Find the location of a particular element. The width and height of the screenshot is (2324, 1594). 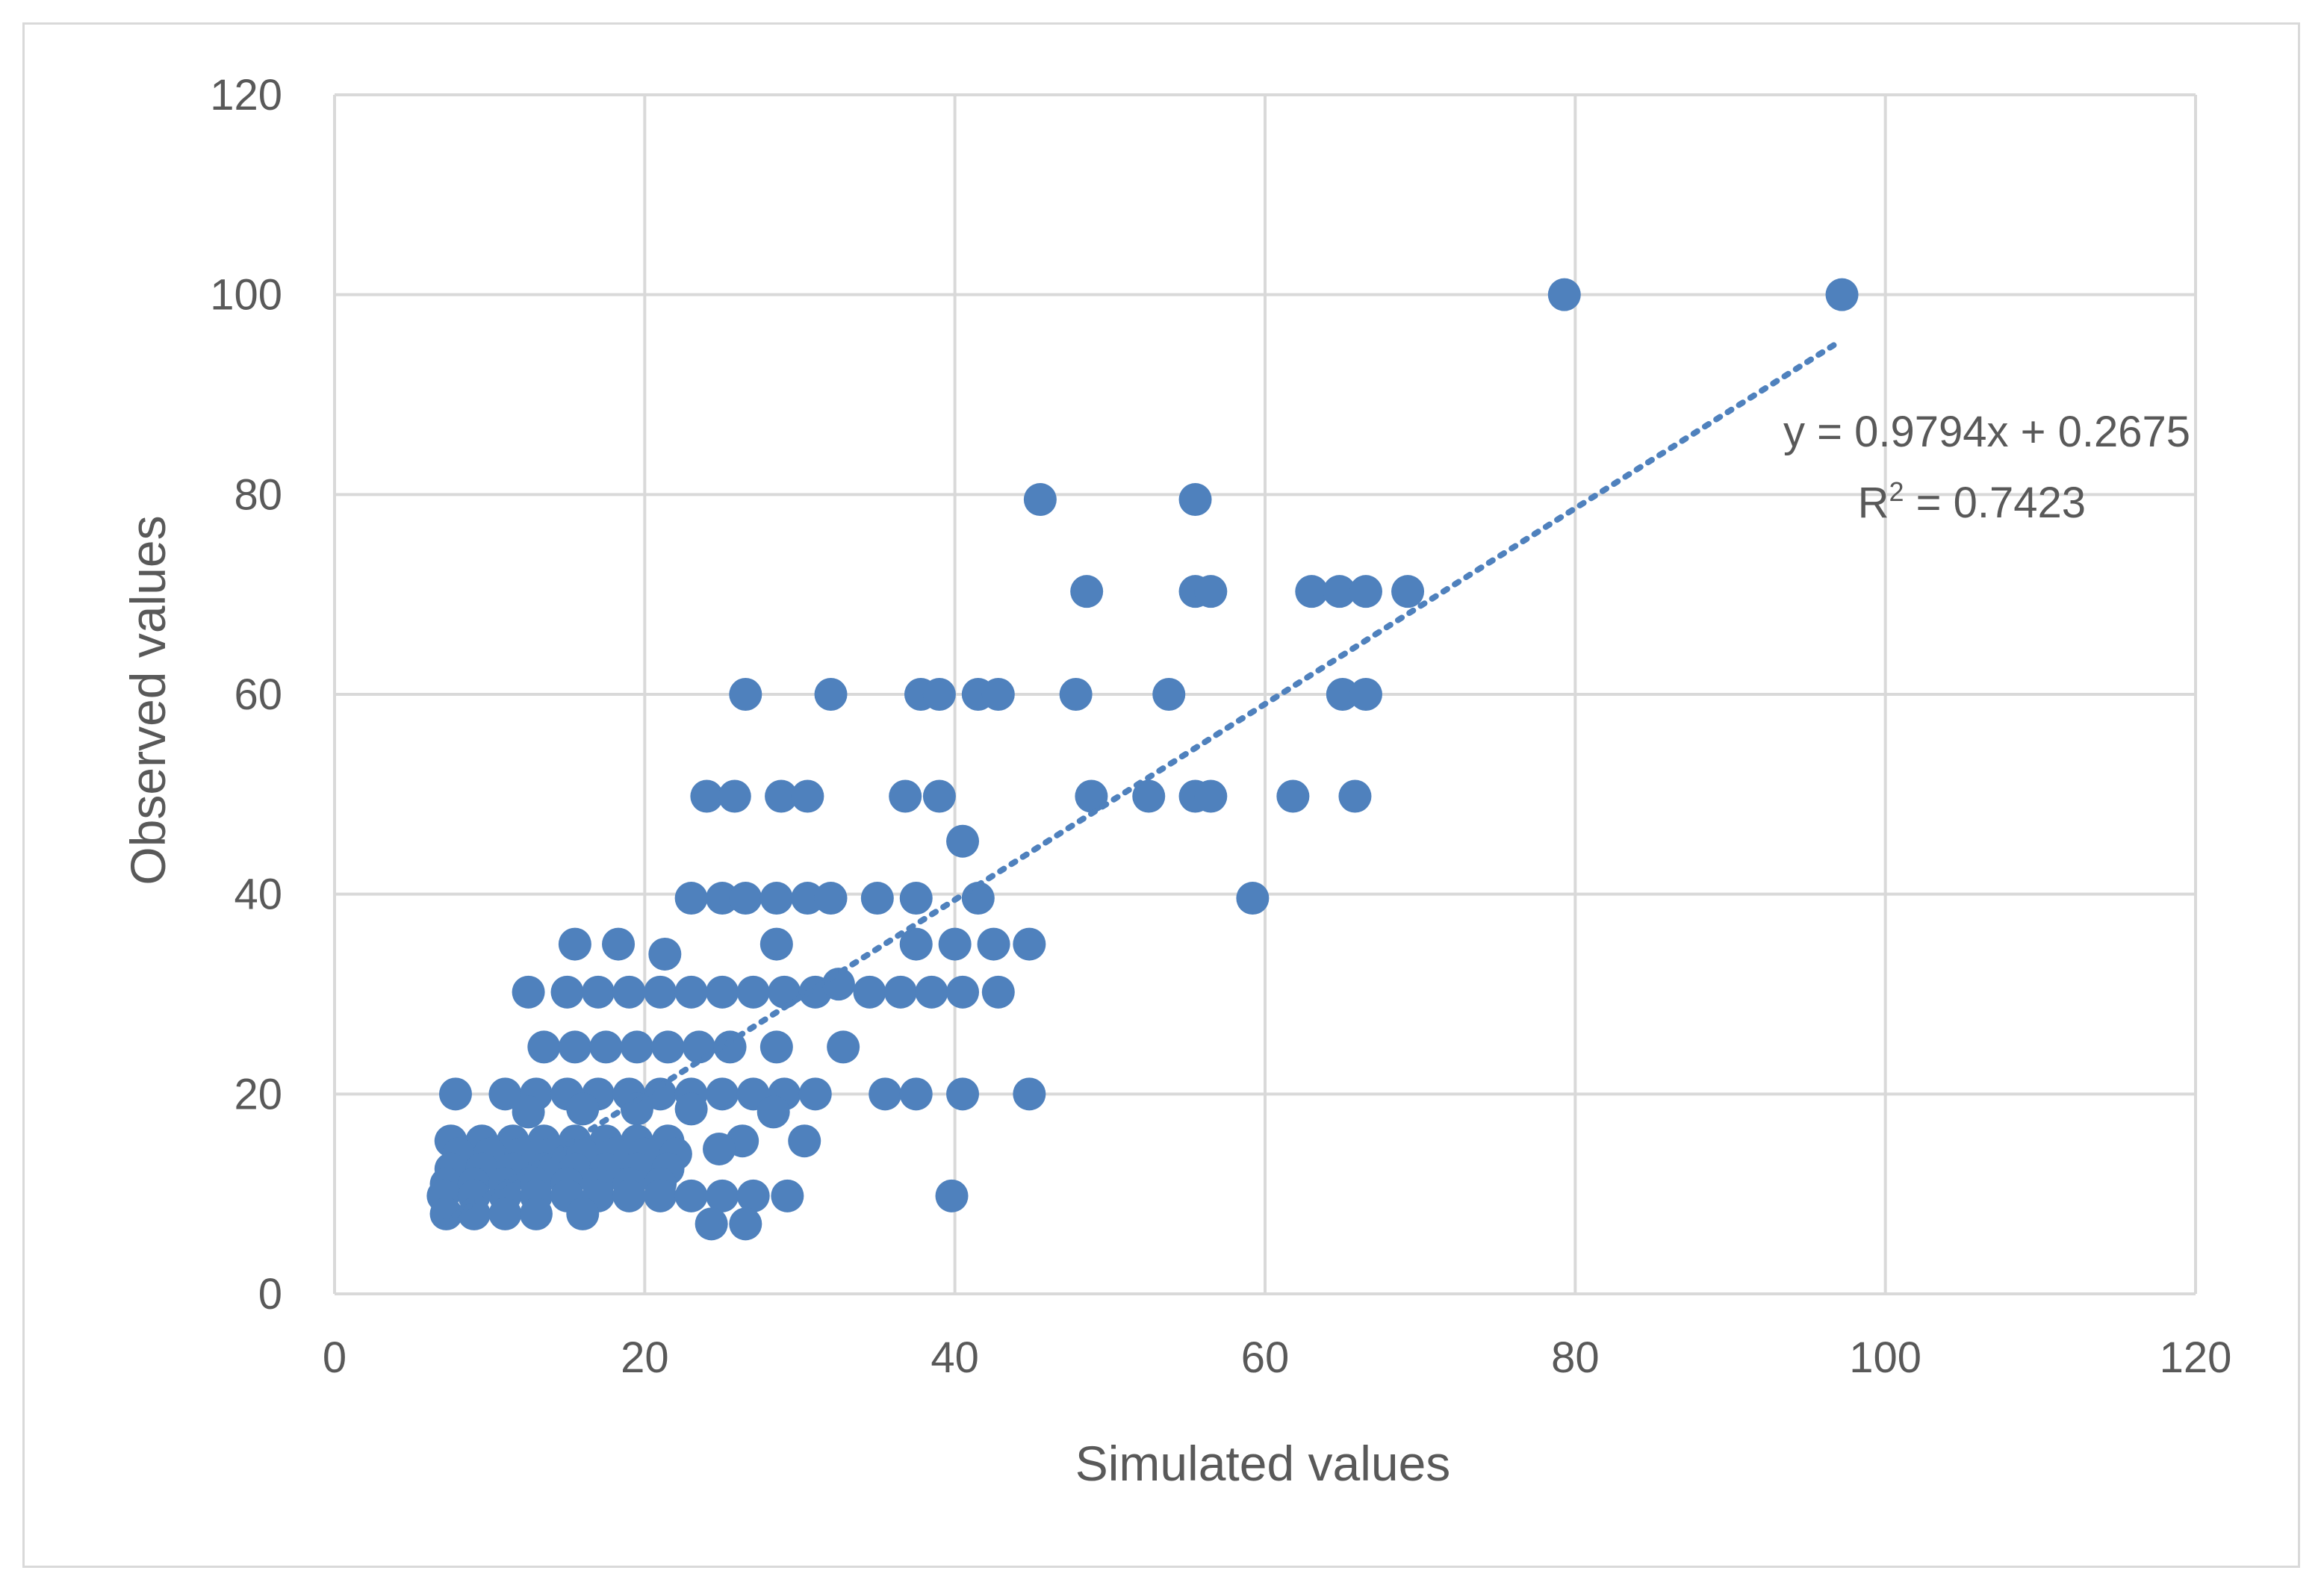

y-tick-label: 40 is located at coordinates (258, 895).